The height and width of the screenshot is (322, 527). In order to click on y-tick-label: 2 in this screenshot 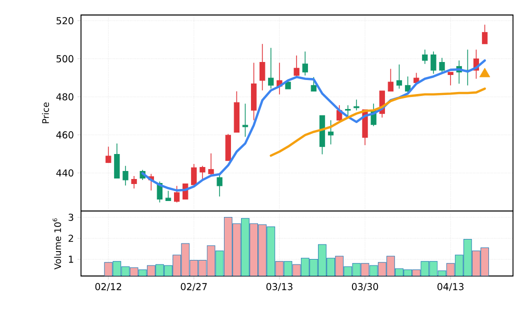, I will do `click(71, 238)`.